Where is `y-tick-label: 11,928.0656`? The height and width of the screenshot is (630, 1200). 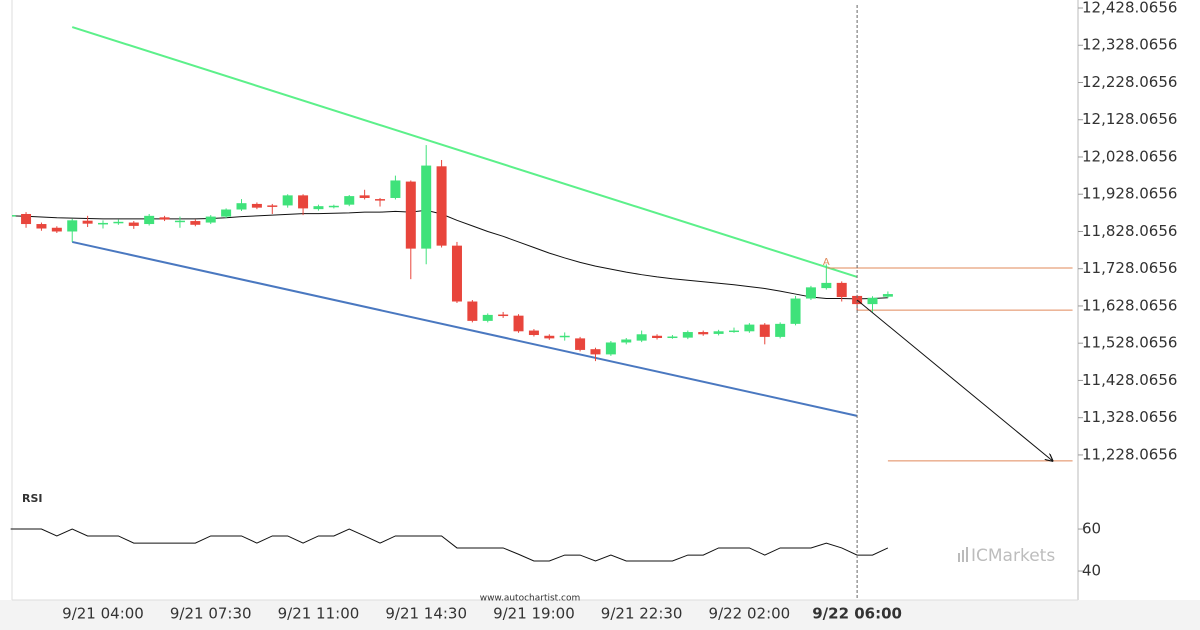
y-tick-label: 11,928.0656 is located at coordinates (1129, 194).